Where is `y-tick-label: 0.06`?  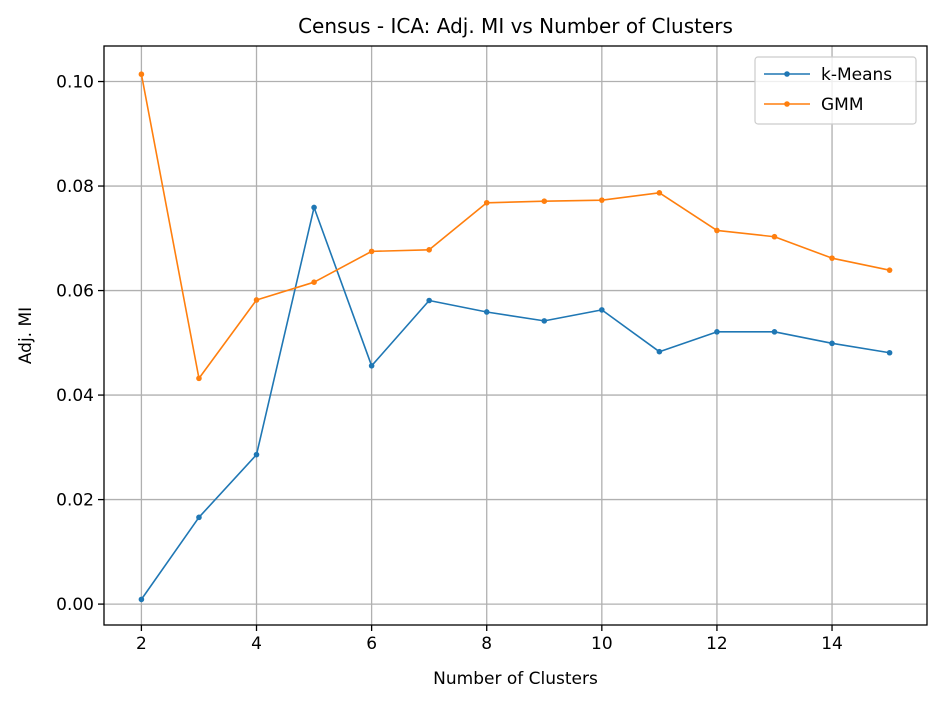 y-tick-label: 0.06 is located at coordinates (75, 292).